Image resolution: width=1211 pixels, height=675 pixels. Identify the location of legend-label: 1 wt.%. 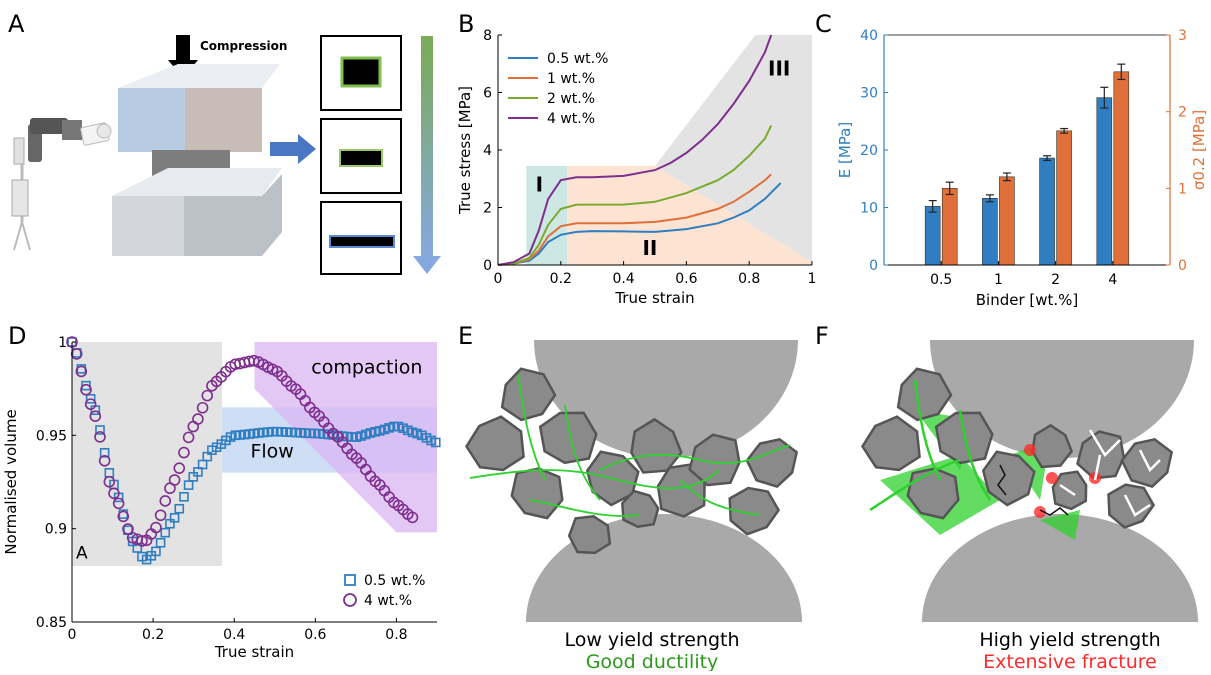
(571, 79).